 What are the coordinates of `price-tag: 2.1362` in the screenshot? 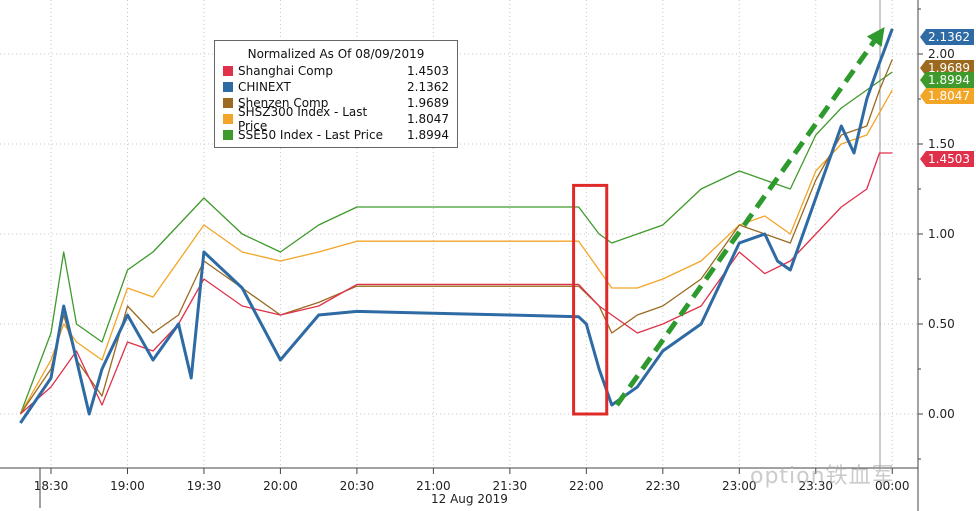 It's located at (947, 37).